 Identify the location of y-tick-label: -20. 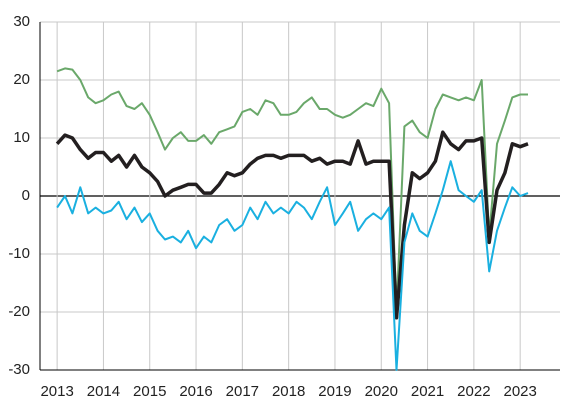
(19, 311).